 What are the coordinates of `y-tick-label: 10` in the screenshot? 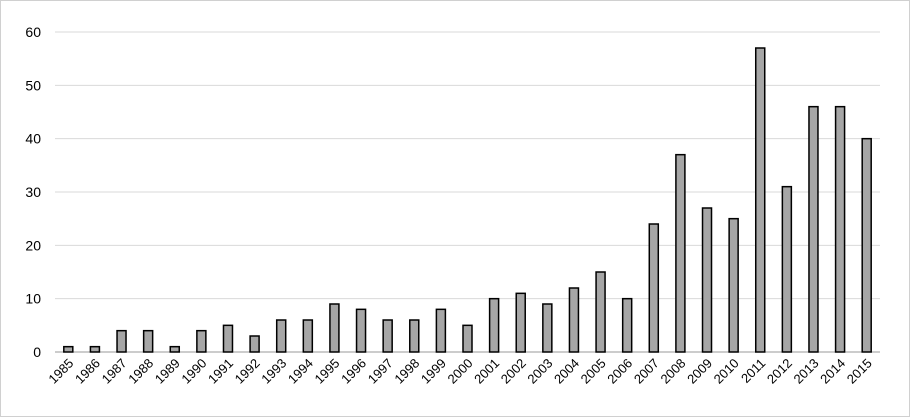 It's located at (33, 299).